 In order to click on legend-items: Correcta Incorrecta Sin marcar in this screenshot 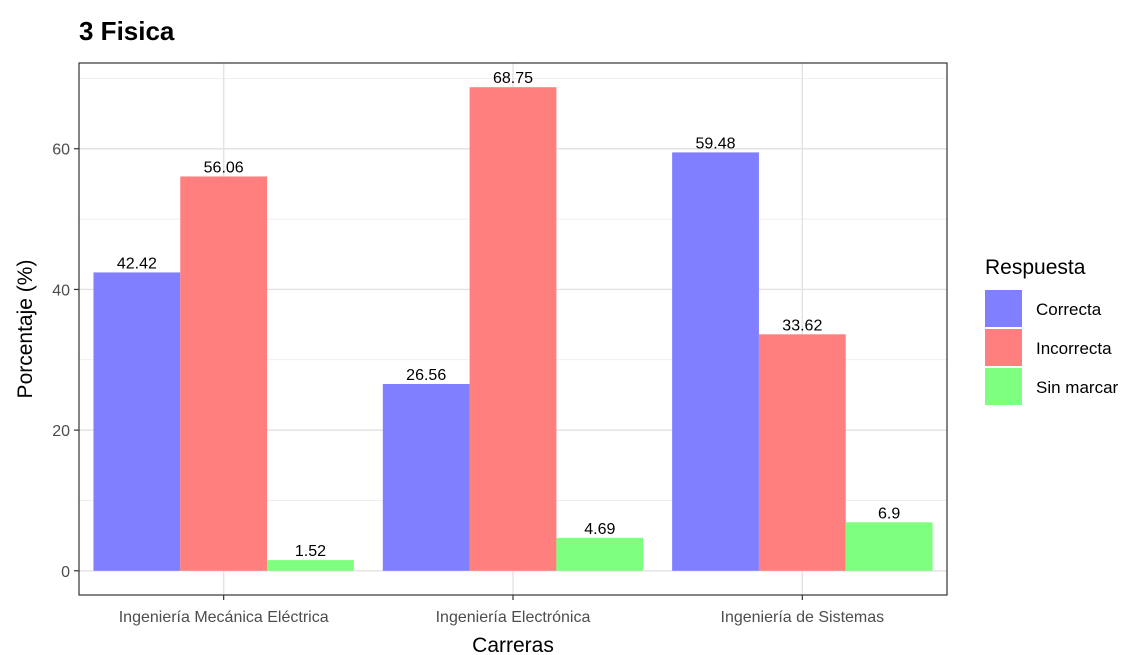, I will do `click(1052, 347)`.